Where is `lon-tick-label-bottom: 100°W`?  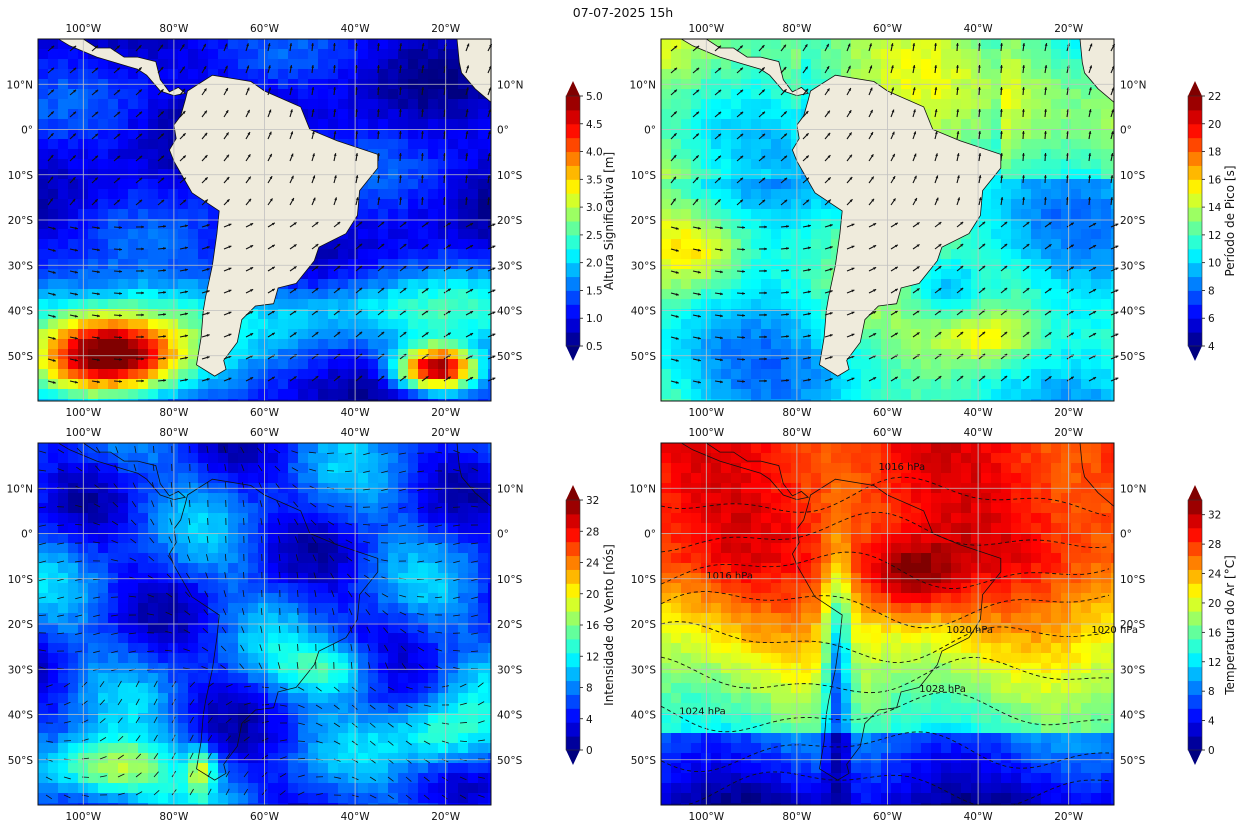
lon-tick-label-bottom: 100°W is located at coordinates (83, 817).